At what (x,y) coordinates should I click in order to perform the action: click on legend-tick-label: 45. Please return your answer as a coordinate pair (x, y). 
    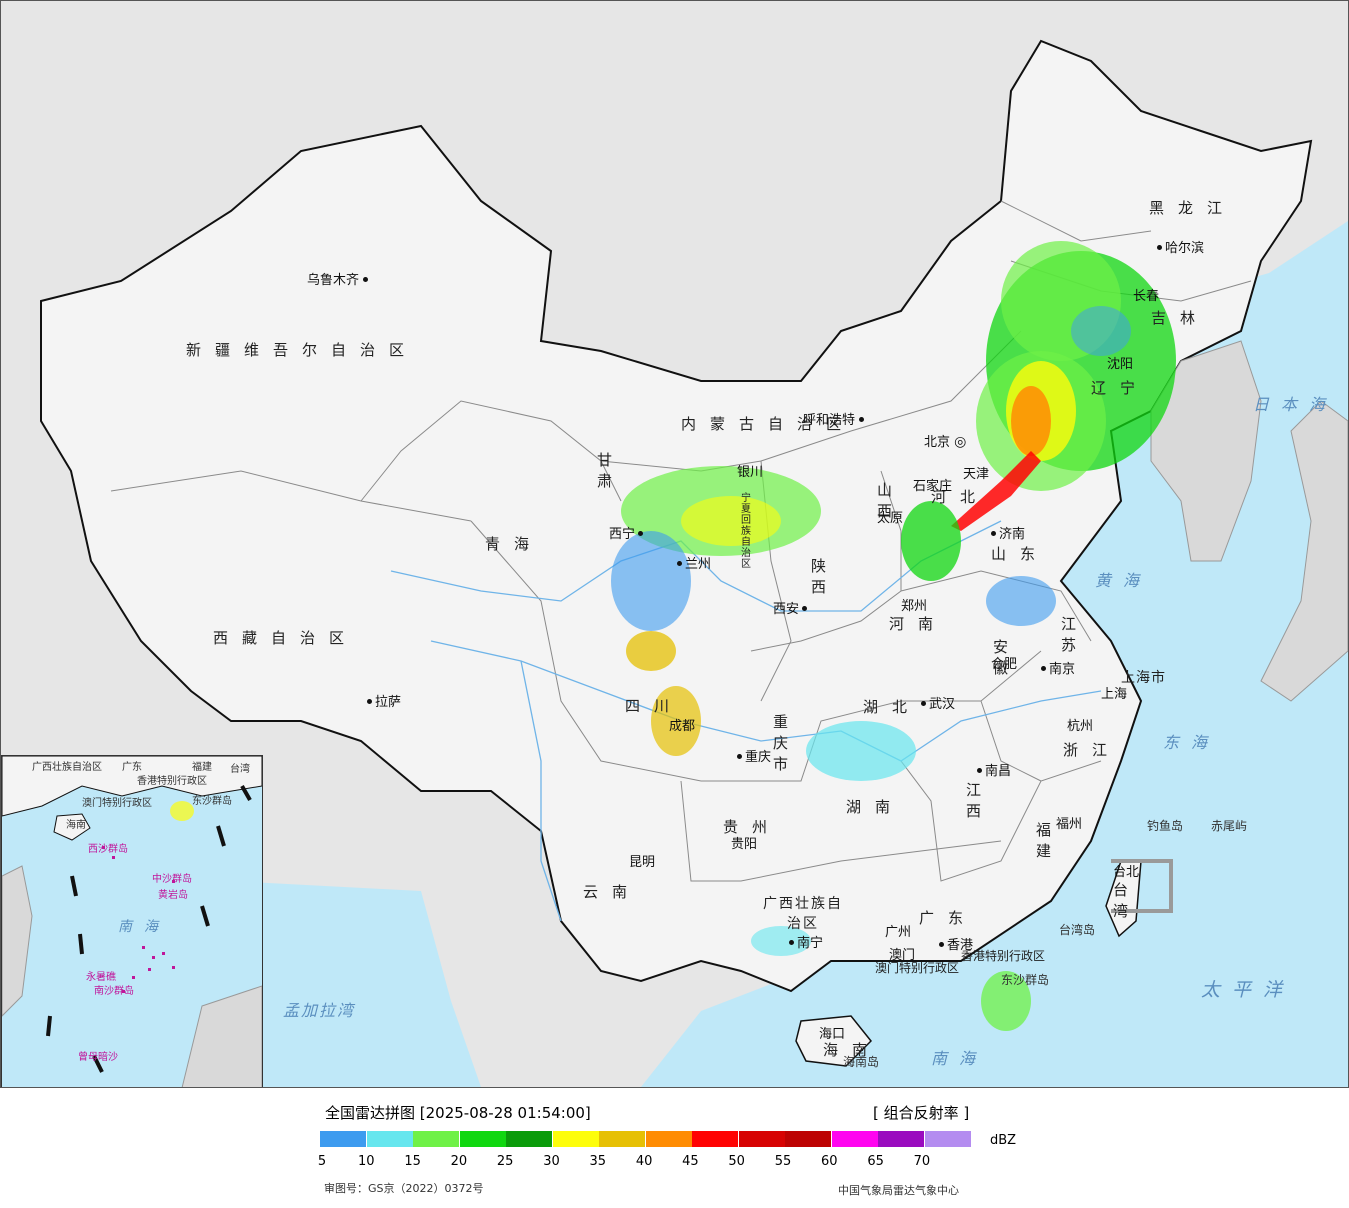
    Looking at the image, I should click on (690, 1161).